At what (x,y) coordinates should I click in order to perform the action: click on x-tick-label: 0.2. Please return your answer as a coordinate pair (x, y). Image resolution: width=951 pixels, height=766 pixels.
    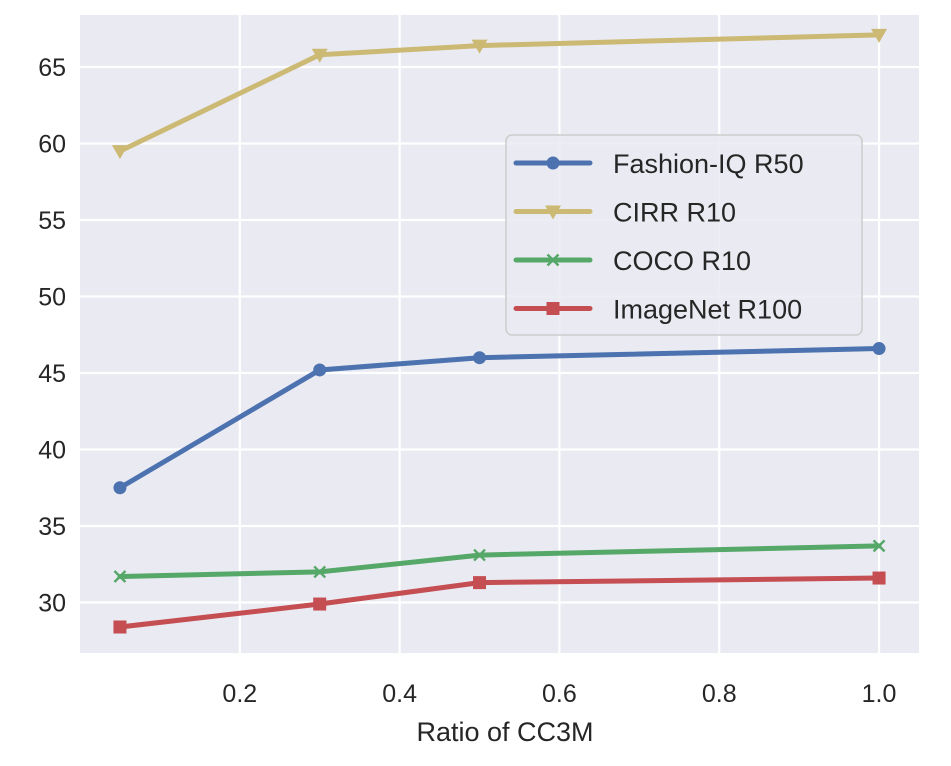
    Looking at the image, I should click on (239, 694).